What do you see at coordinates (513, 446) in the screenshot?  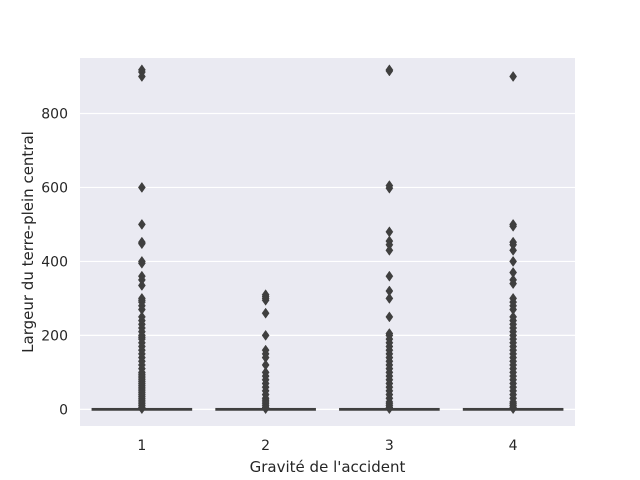 I see `x-tick-label: 4` at bounding box center [513, 446].